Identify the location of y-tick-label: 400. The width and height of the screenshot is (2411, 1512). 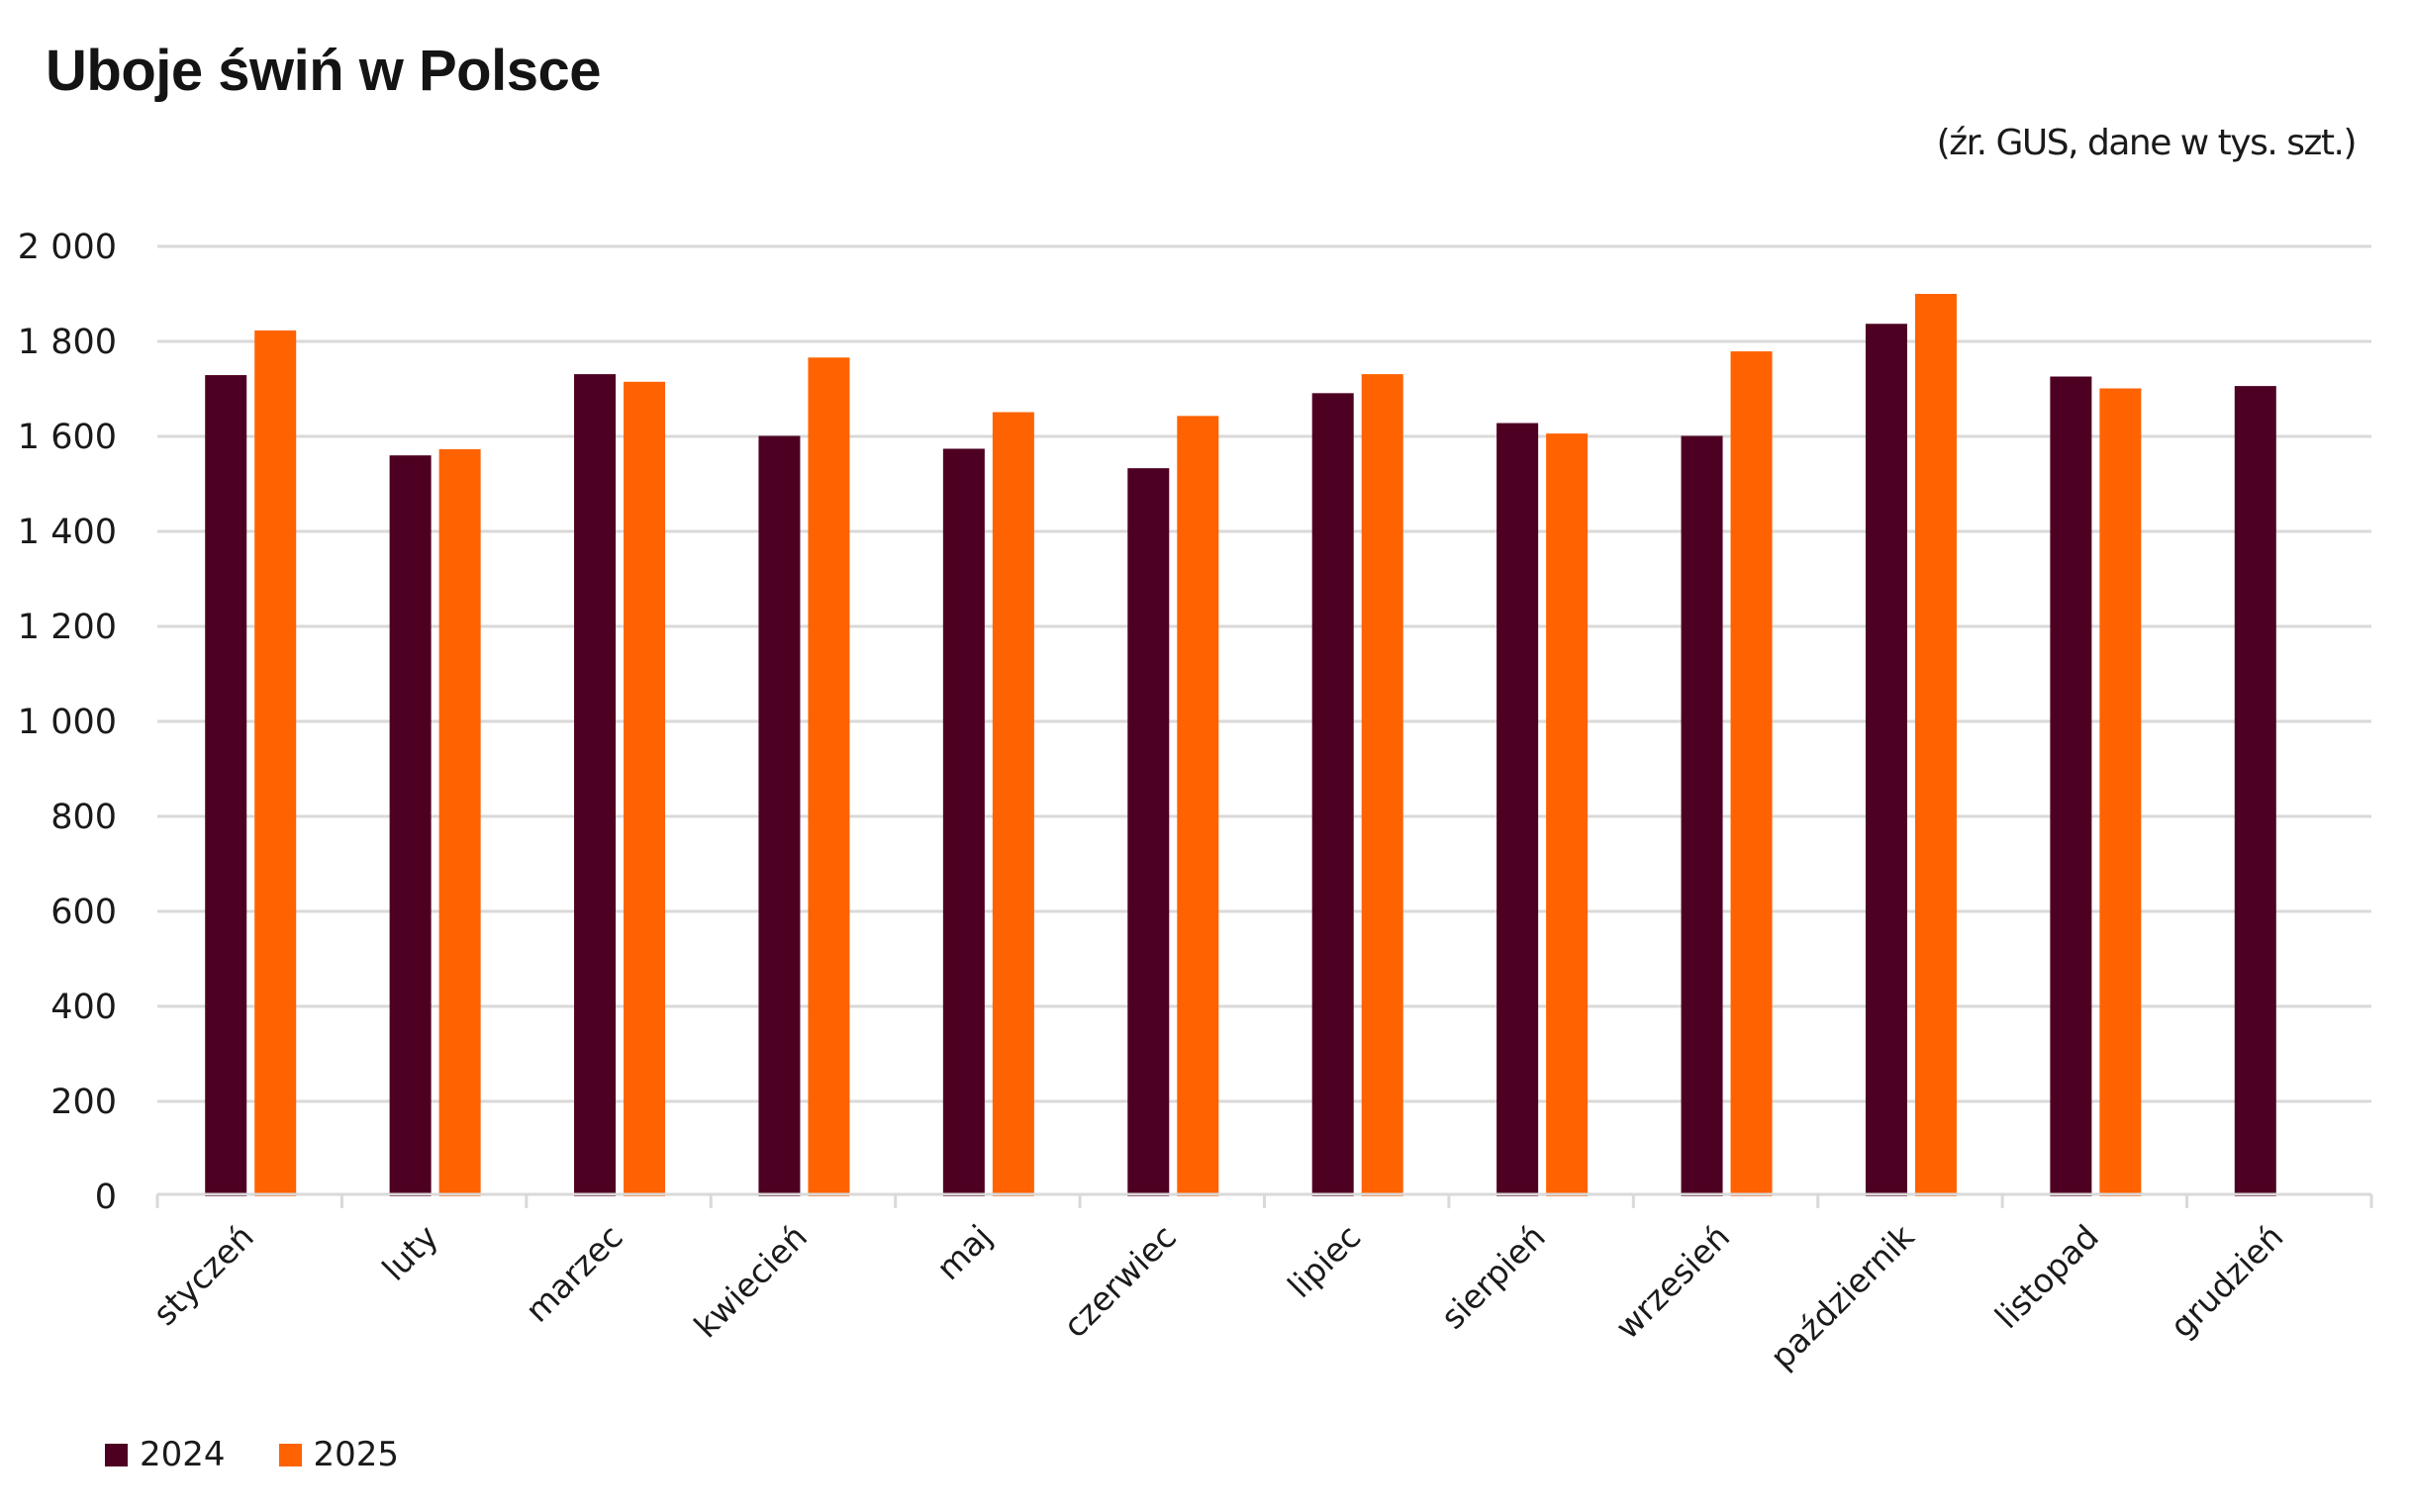
(83, 1008).